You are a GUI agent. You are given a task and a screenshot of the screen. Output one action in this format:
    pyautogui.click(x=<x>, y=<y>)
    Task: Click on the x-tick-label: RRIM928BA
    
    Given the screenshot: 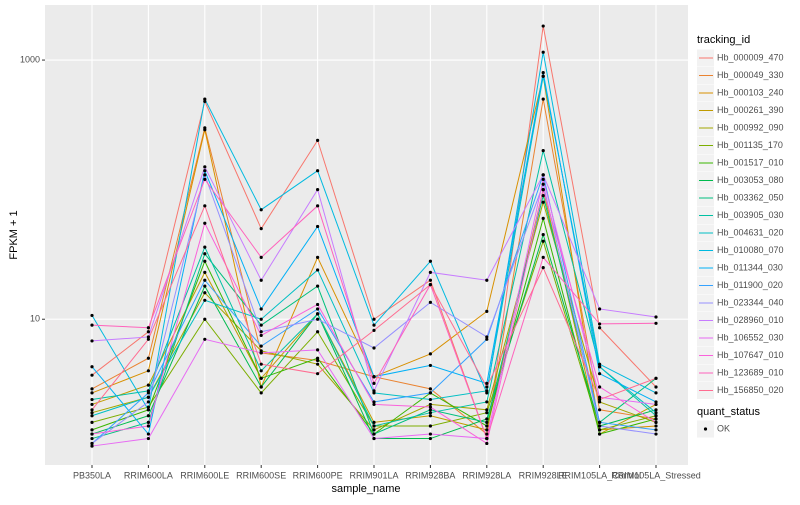 What is the action you would take?
    pyautogui.click(x=430, y=475)
    